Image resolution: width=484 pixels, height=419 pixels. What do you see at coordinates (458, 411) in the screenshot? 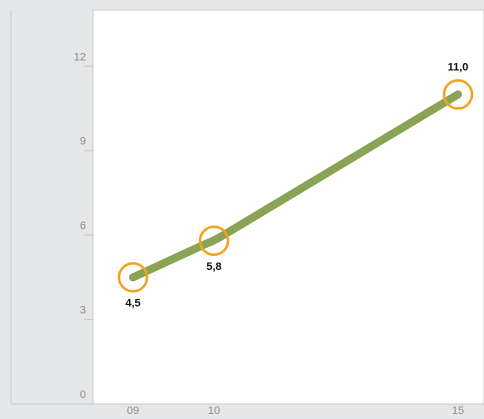
I see `x-tick-label: 15` at bounding box center [458, 411].